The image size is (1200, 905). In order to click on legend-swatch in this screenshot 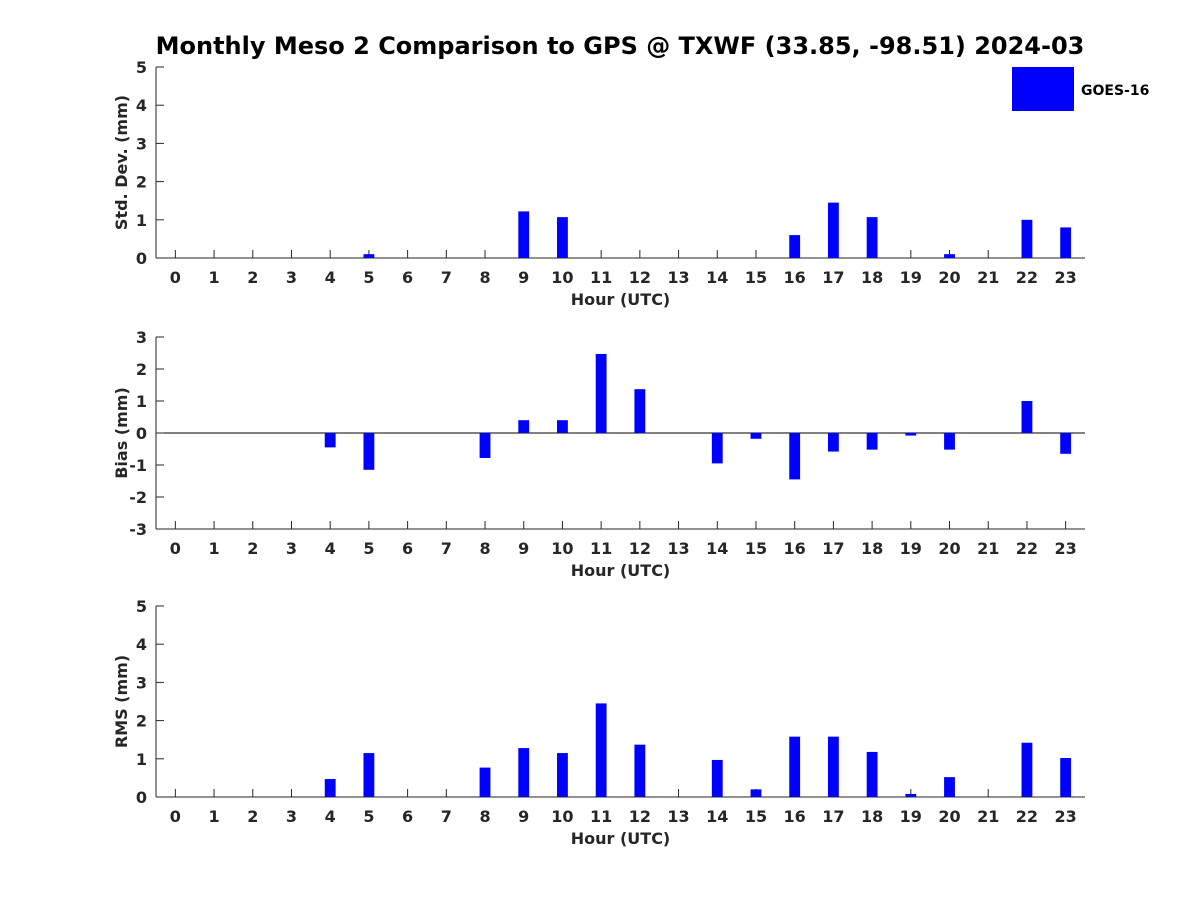, I will do `click(1043, 89)`.